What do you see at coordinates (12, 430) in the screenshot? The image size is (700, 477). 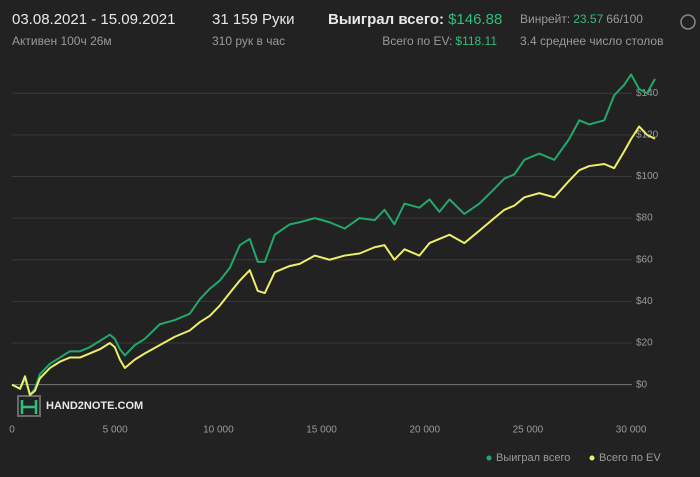 I see `x-tick-label: 0` at bounding box center [12, 430].